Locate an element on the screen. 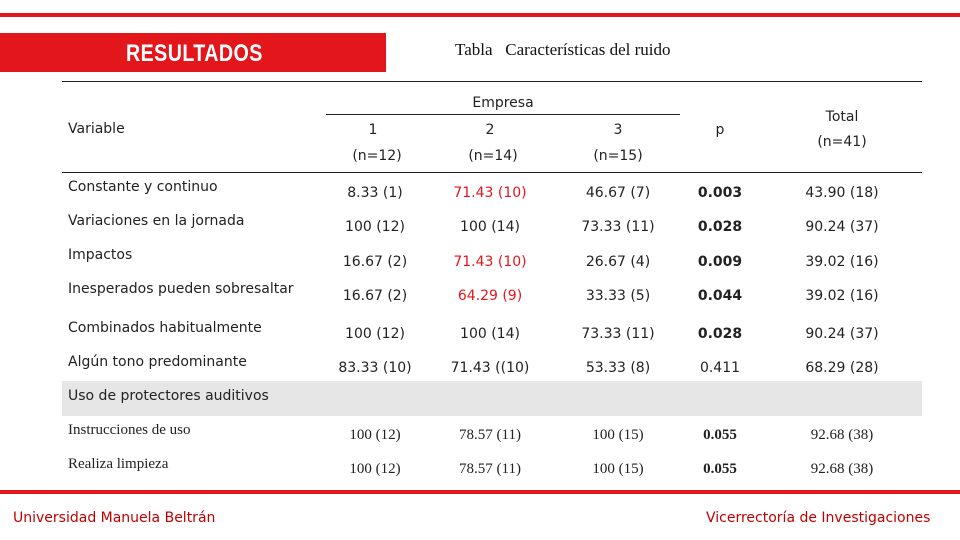 This screenshot has width=960, height=540. row-col3: 26.67 (4) is located at coordinates (618, 262).